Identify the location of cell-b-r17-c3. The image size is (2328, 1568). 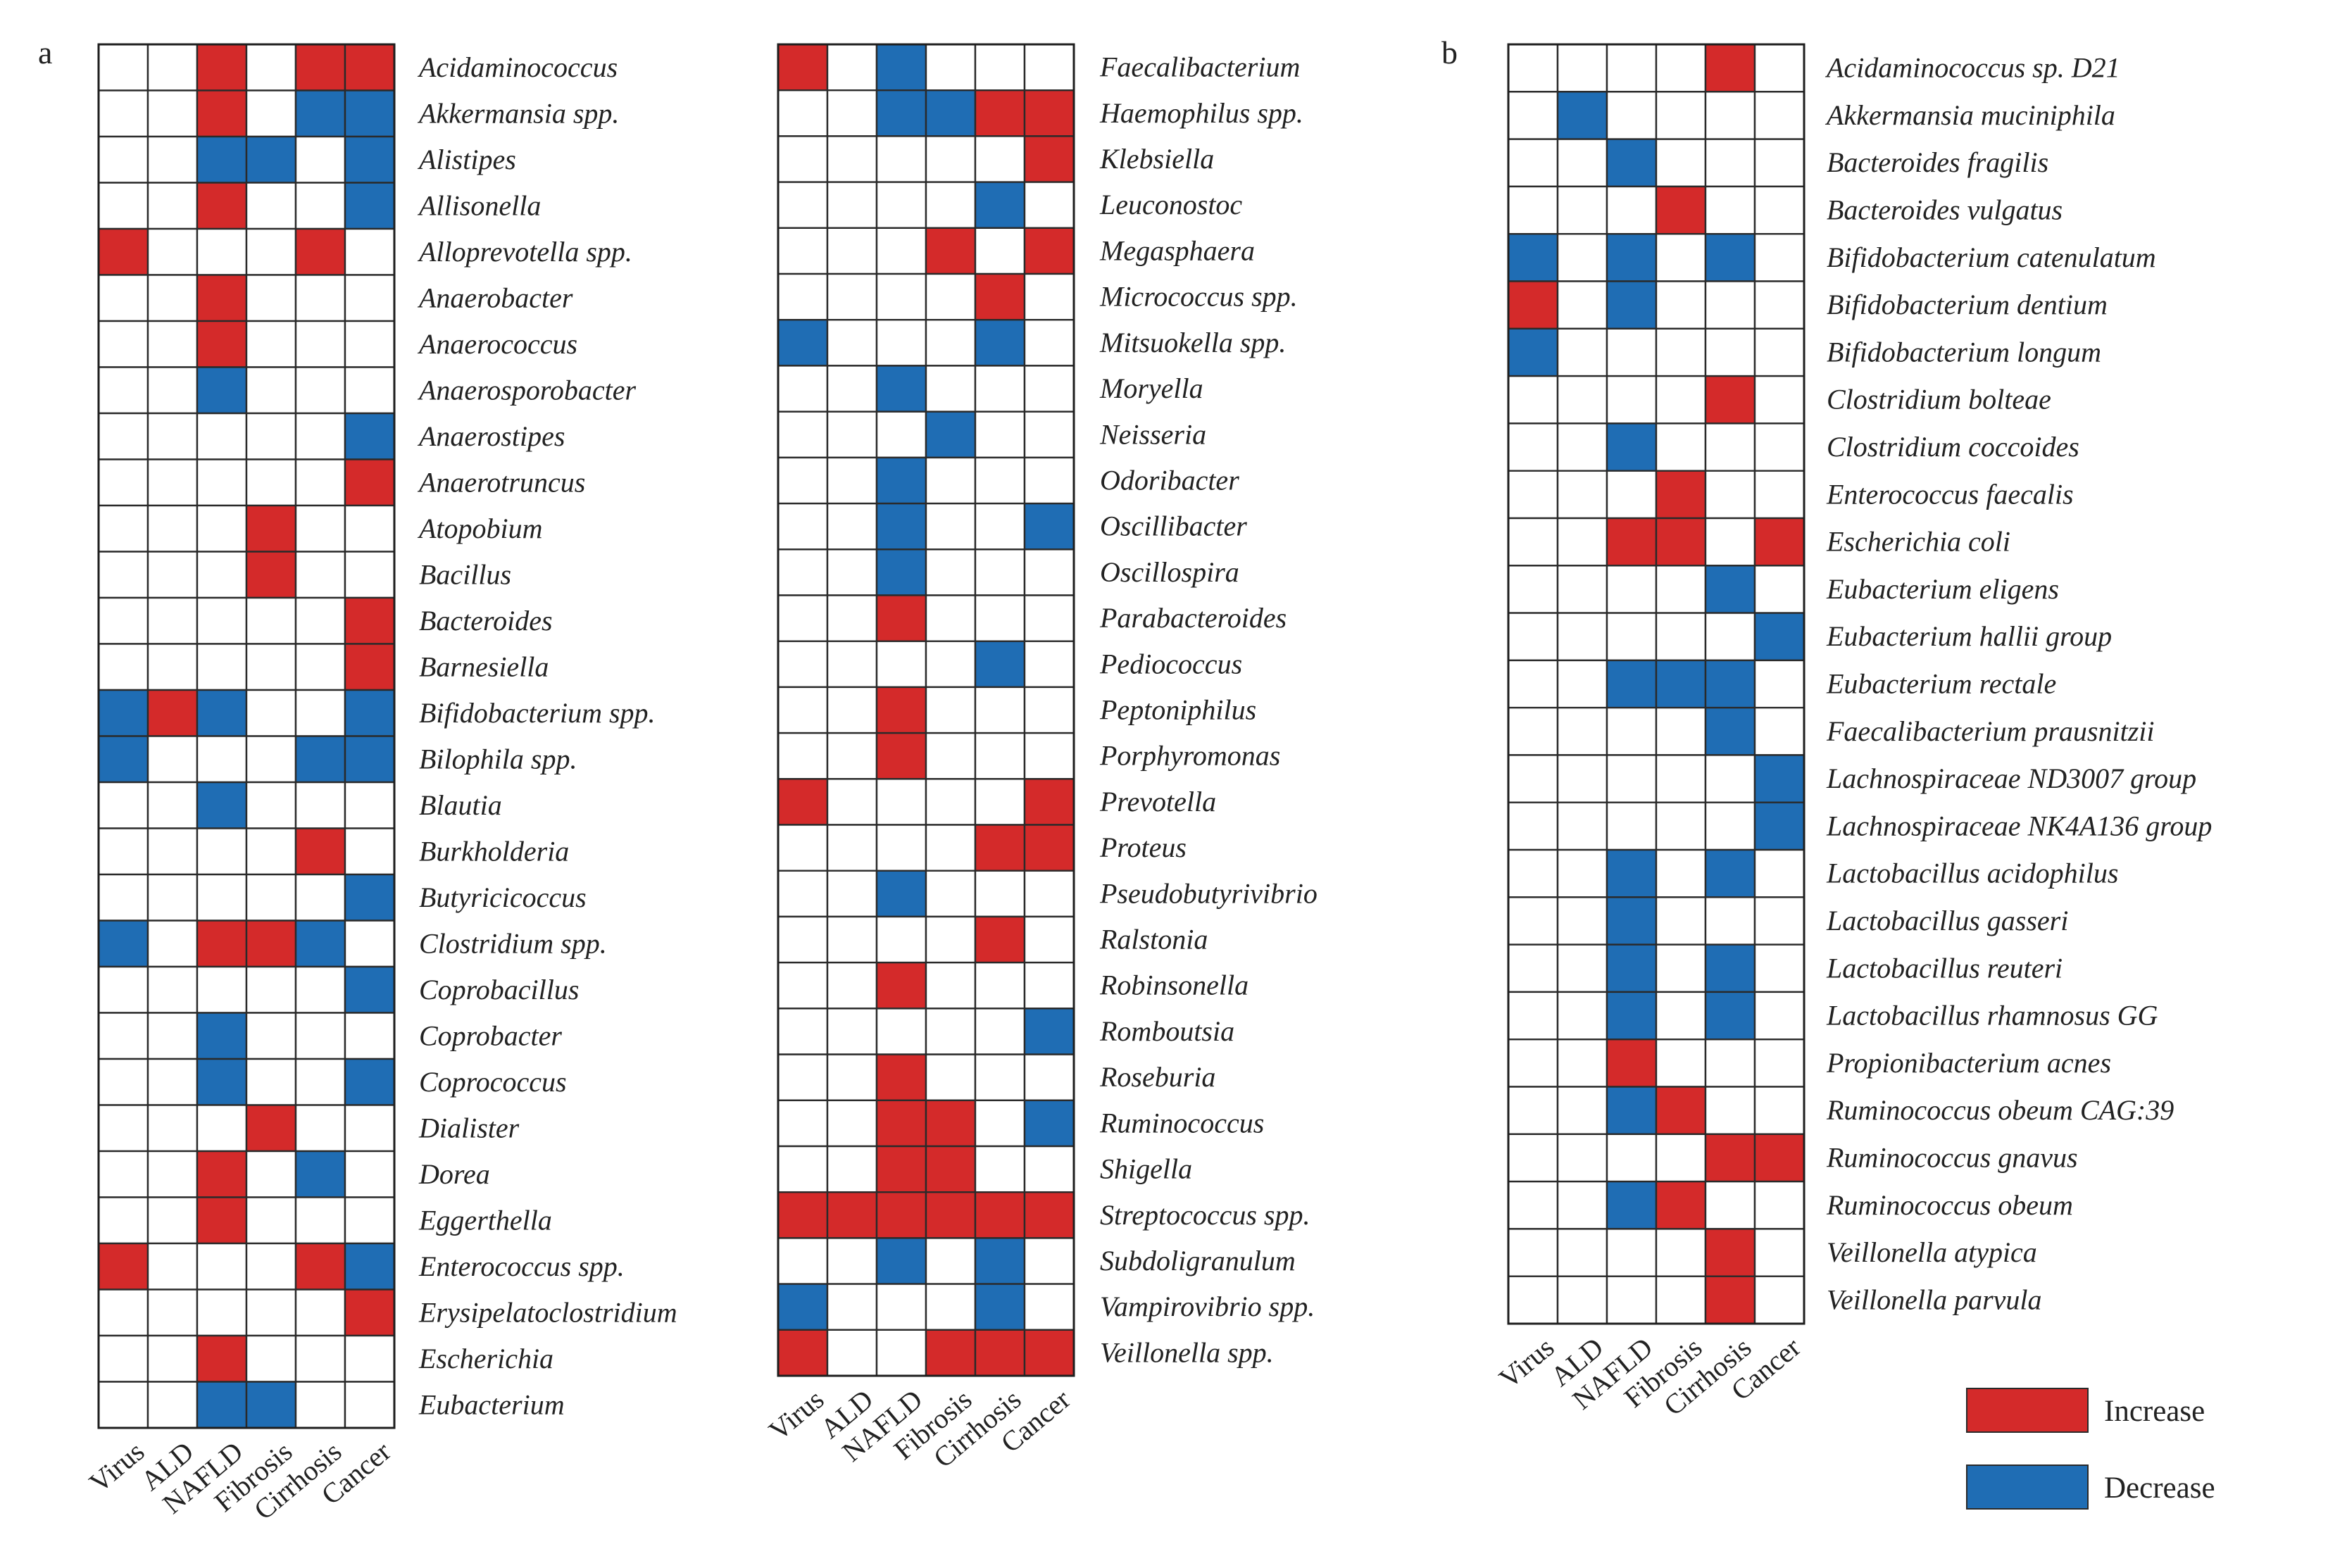
(1681, 873).